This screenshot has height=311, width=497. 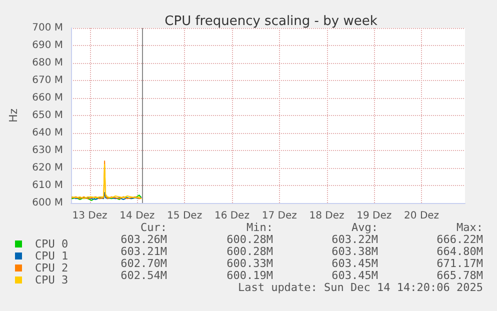 I want to click on text: 603.22M, so click(x=355, y=239).